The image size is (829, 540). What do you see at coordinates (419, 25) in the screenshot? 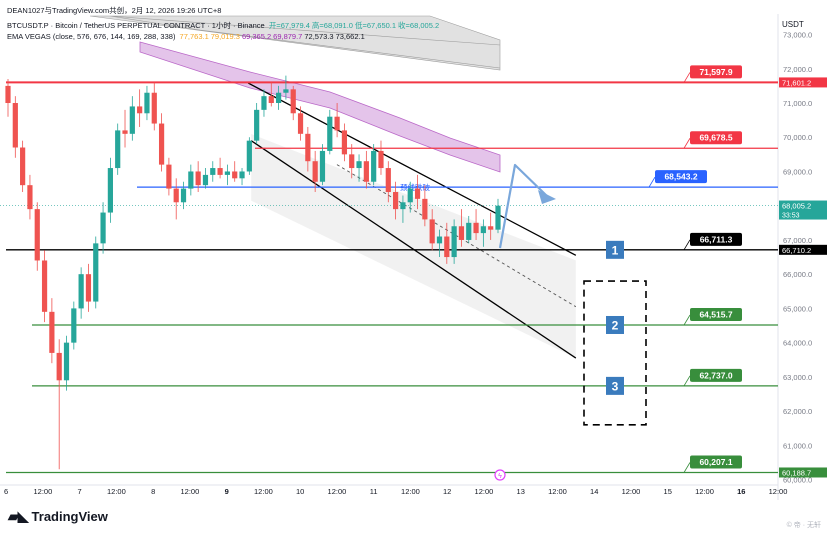
I see `ohlc-3: 收=68,005.2` at bounding box center [419, 25].